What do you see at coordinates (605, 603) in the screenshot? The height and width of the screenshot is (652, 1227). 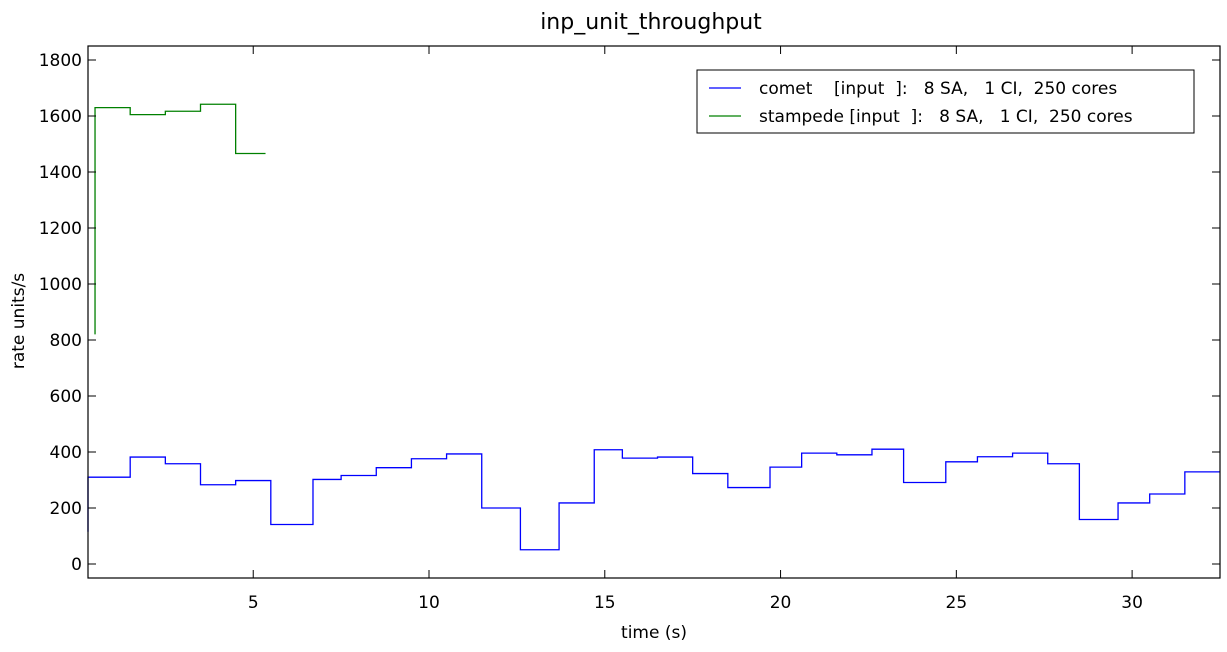 I see `x-tick-label: 15` at bounding box center [605, 603].